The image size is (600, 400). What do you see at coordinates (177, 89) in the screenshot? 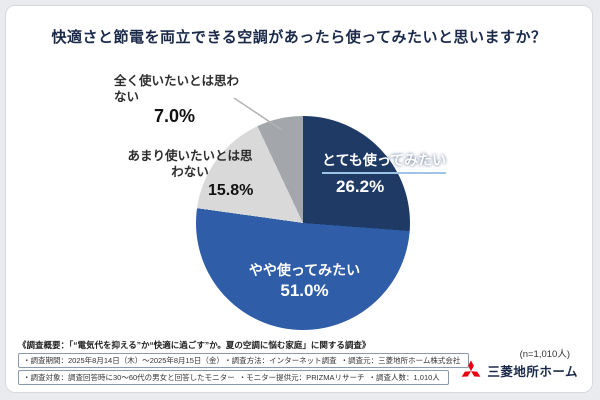
I see `segment-label: 全く使いたいとは思わない` at bounding box center [177, 89].